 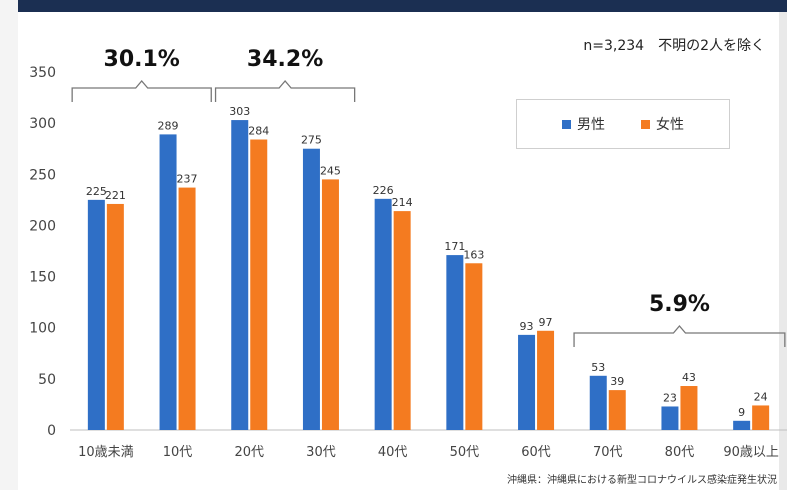 I want to click on x-tick-label: 40代, so click(x=393, y=452).